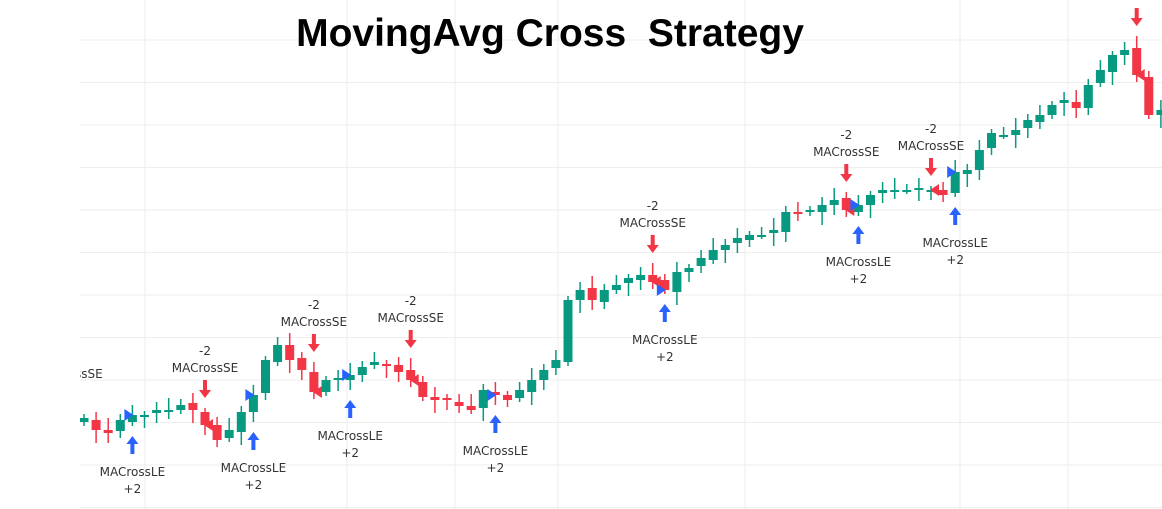 This screenshot has width=1162, height=509. What do you see at coordinates (69, 387) in the screenshot?
I see `short-entry-signal: MACrossSE -2` at bounding box center [69, 387].